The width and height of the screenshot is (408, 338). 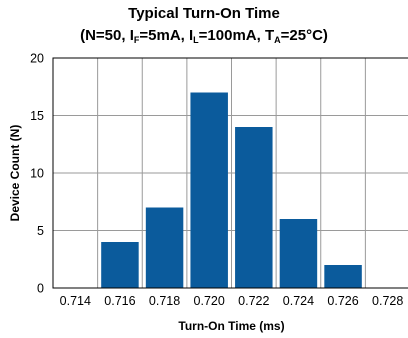 I want to click on x-tick-label: 0.728, so click(x=387, y=301).